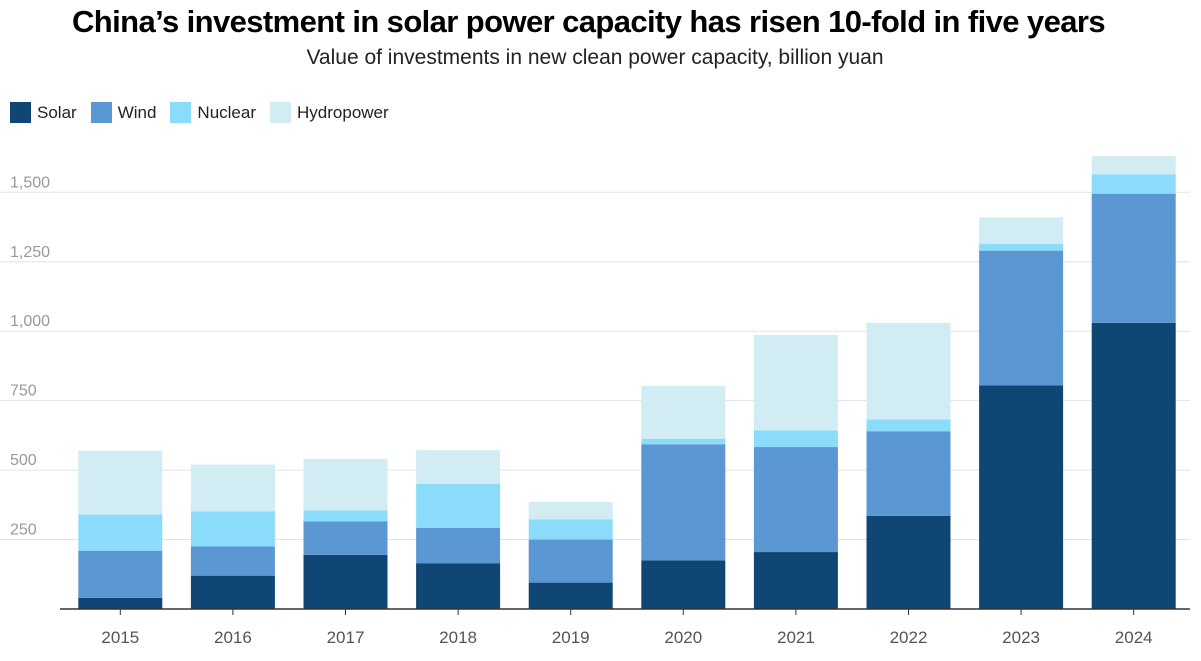  What do you see at coordinates (233, 637) in the screenshot?
I see `x-tick-label: 2016` at bounding box center [233, 637].